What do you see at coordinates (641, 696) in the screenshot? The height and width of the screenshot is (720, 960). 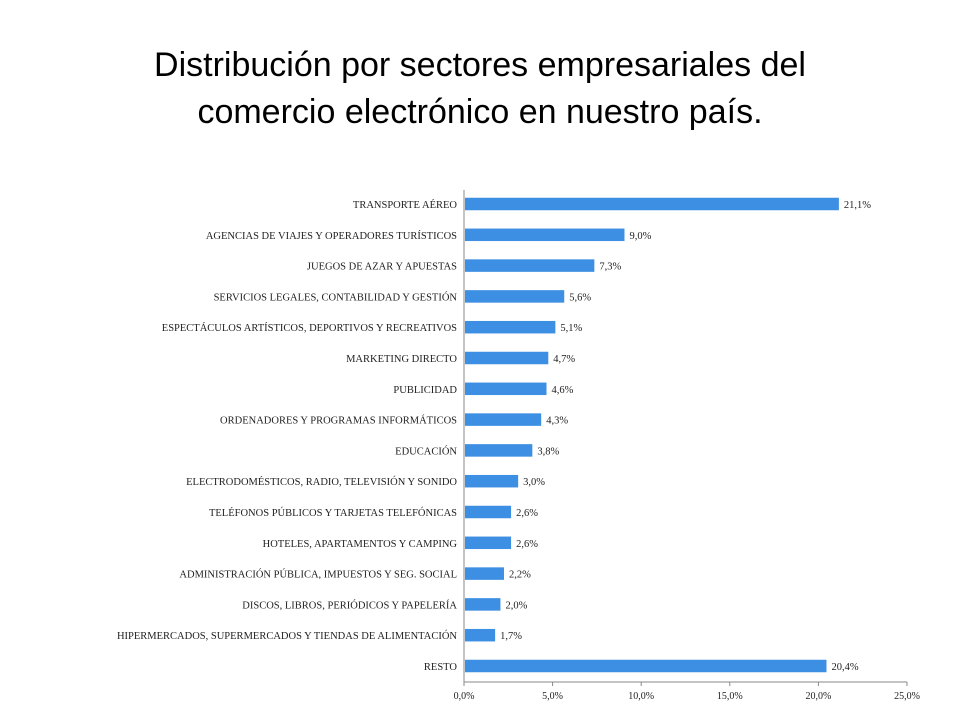 I see `x-tick-label: 10,0%` at bounding box center [641, 696].